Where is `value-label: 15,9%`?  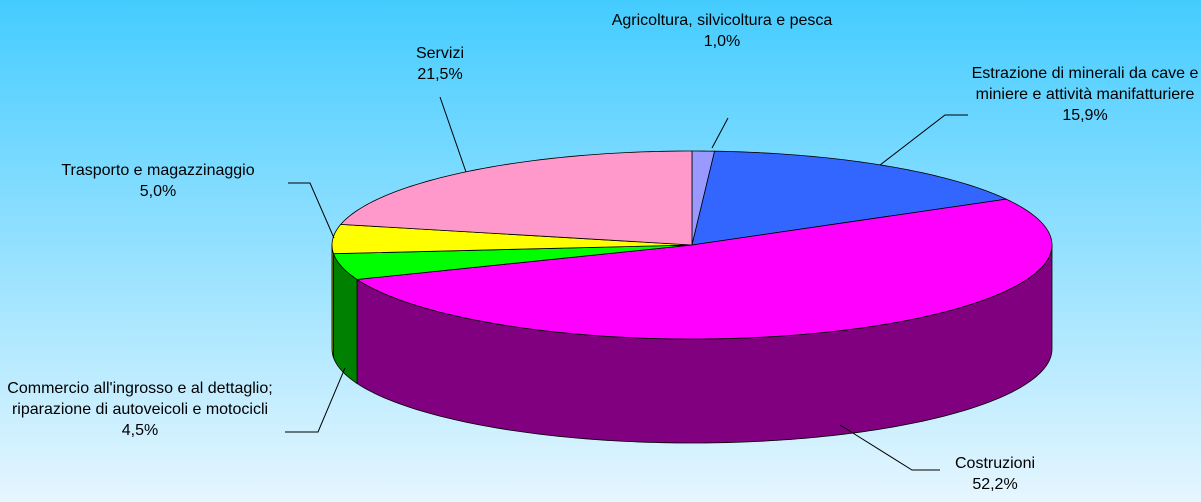
value-label: 15,9% is located at coordinates (1085, 115).